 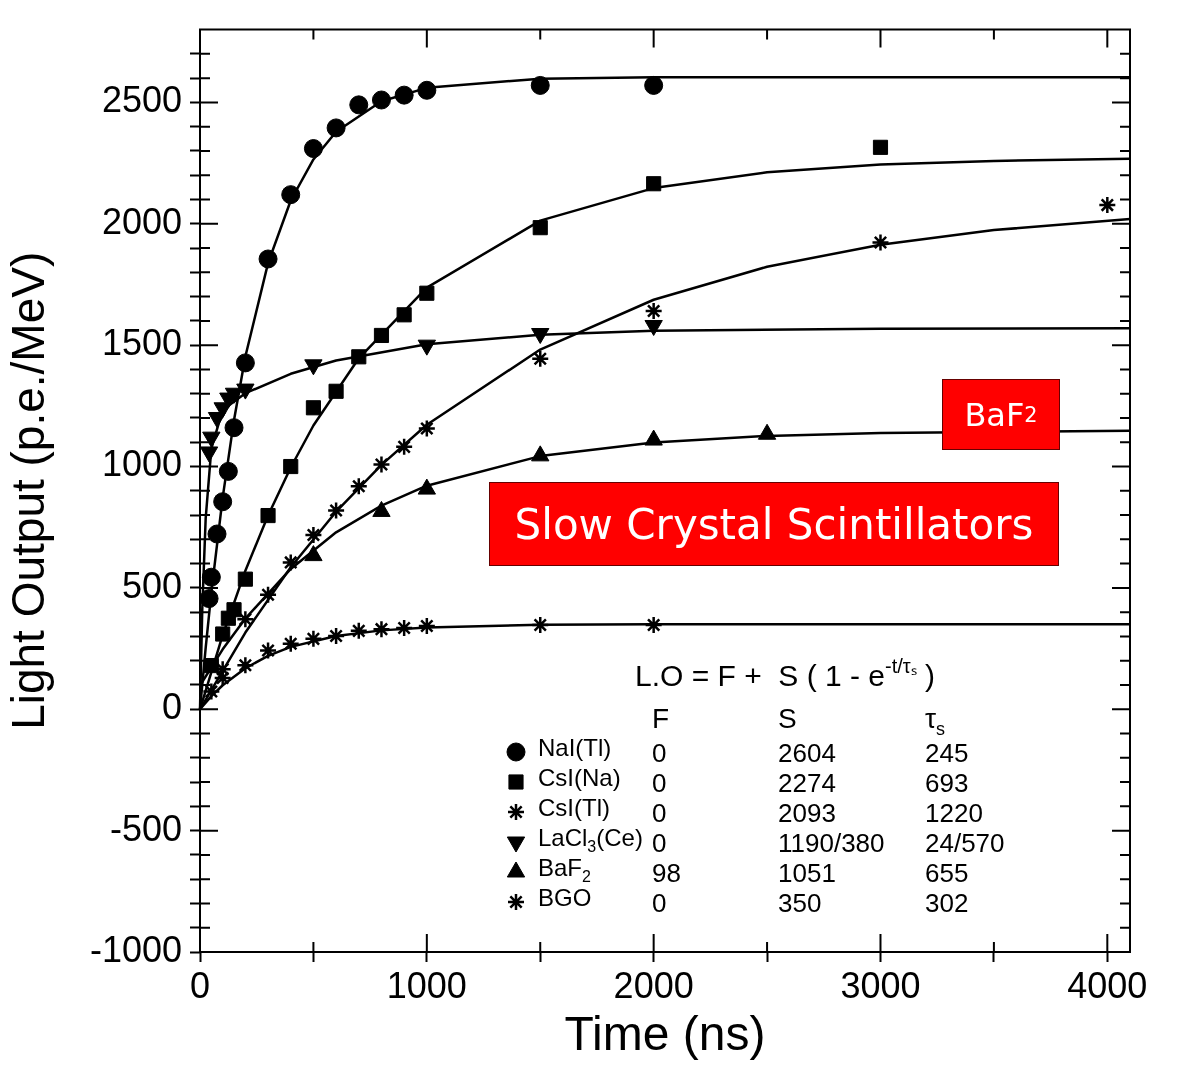 What do you see at coordinates (807, 783) in the screenshot?
I see `annotation: 2274` at bounding box center [807, 783].